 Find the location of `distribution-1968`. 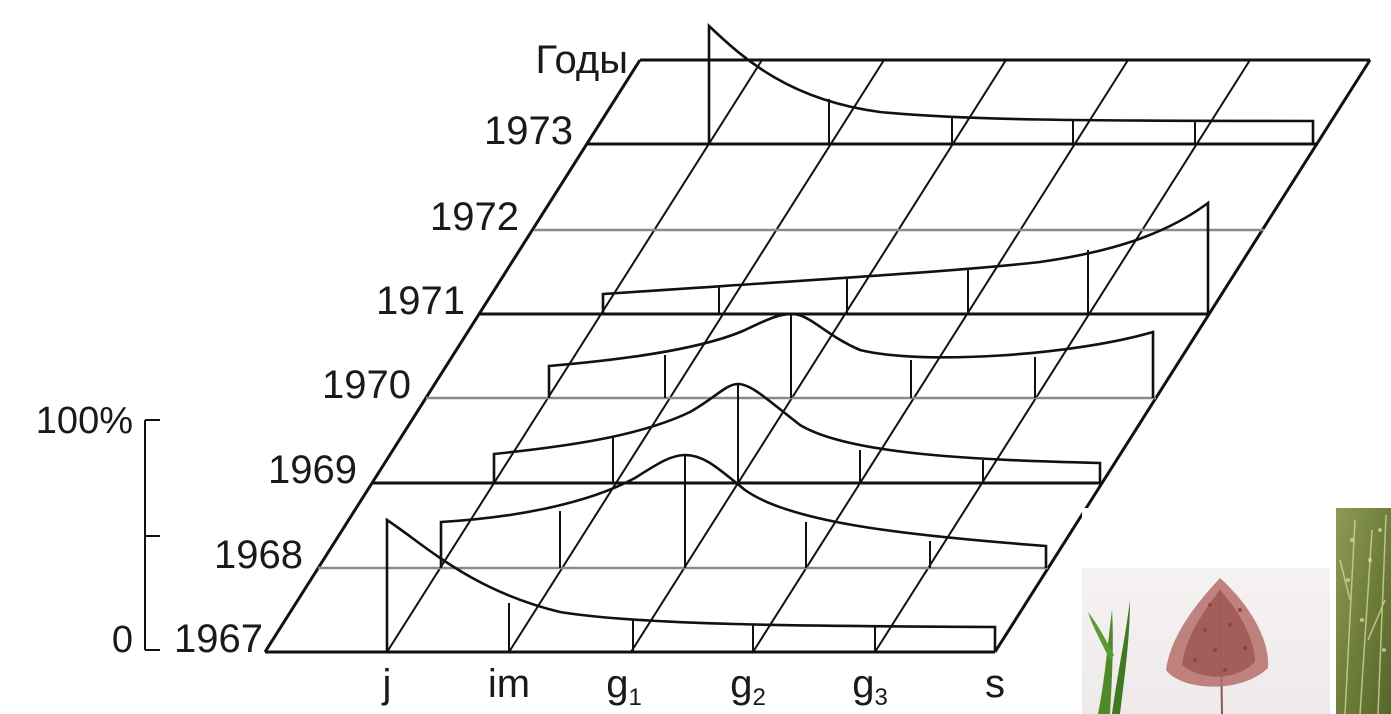

distribution-1968 is located at coordinates (743, 510).